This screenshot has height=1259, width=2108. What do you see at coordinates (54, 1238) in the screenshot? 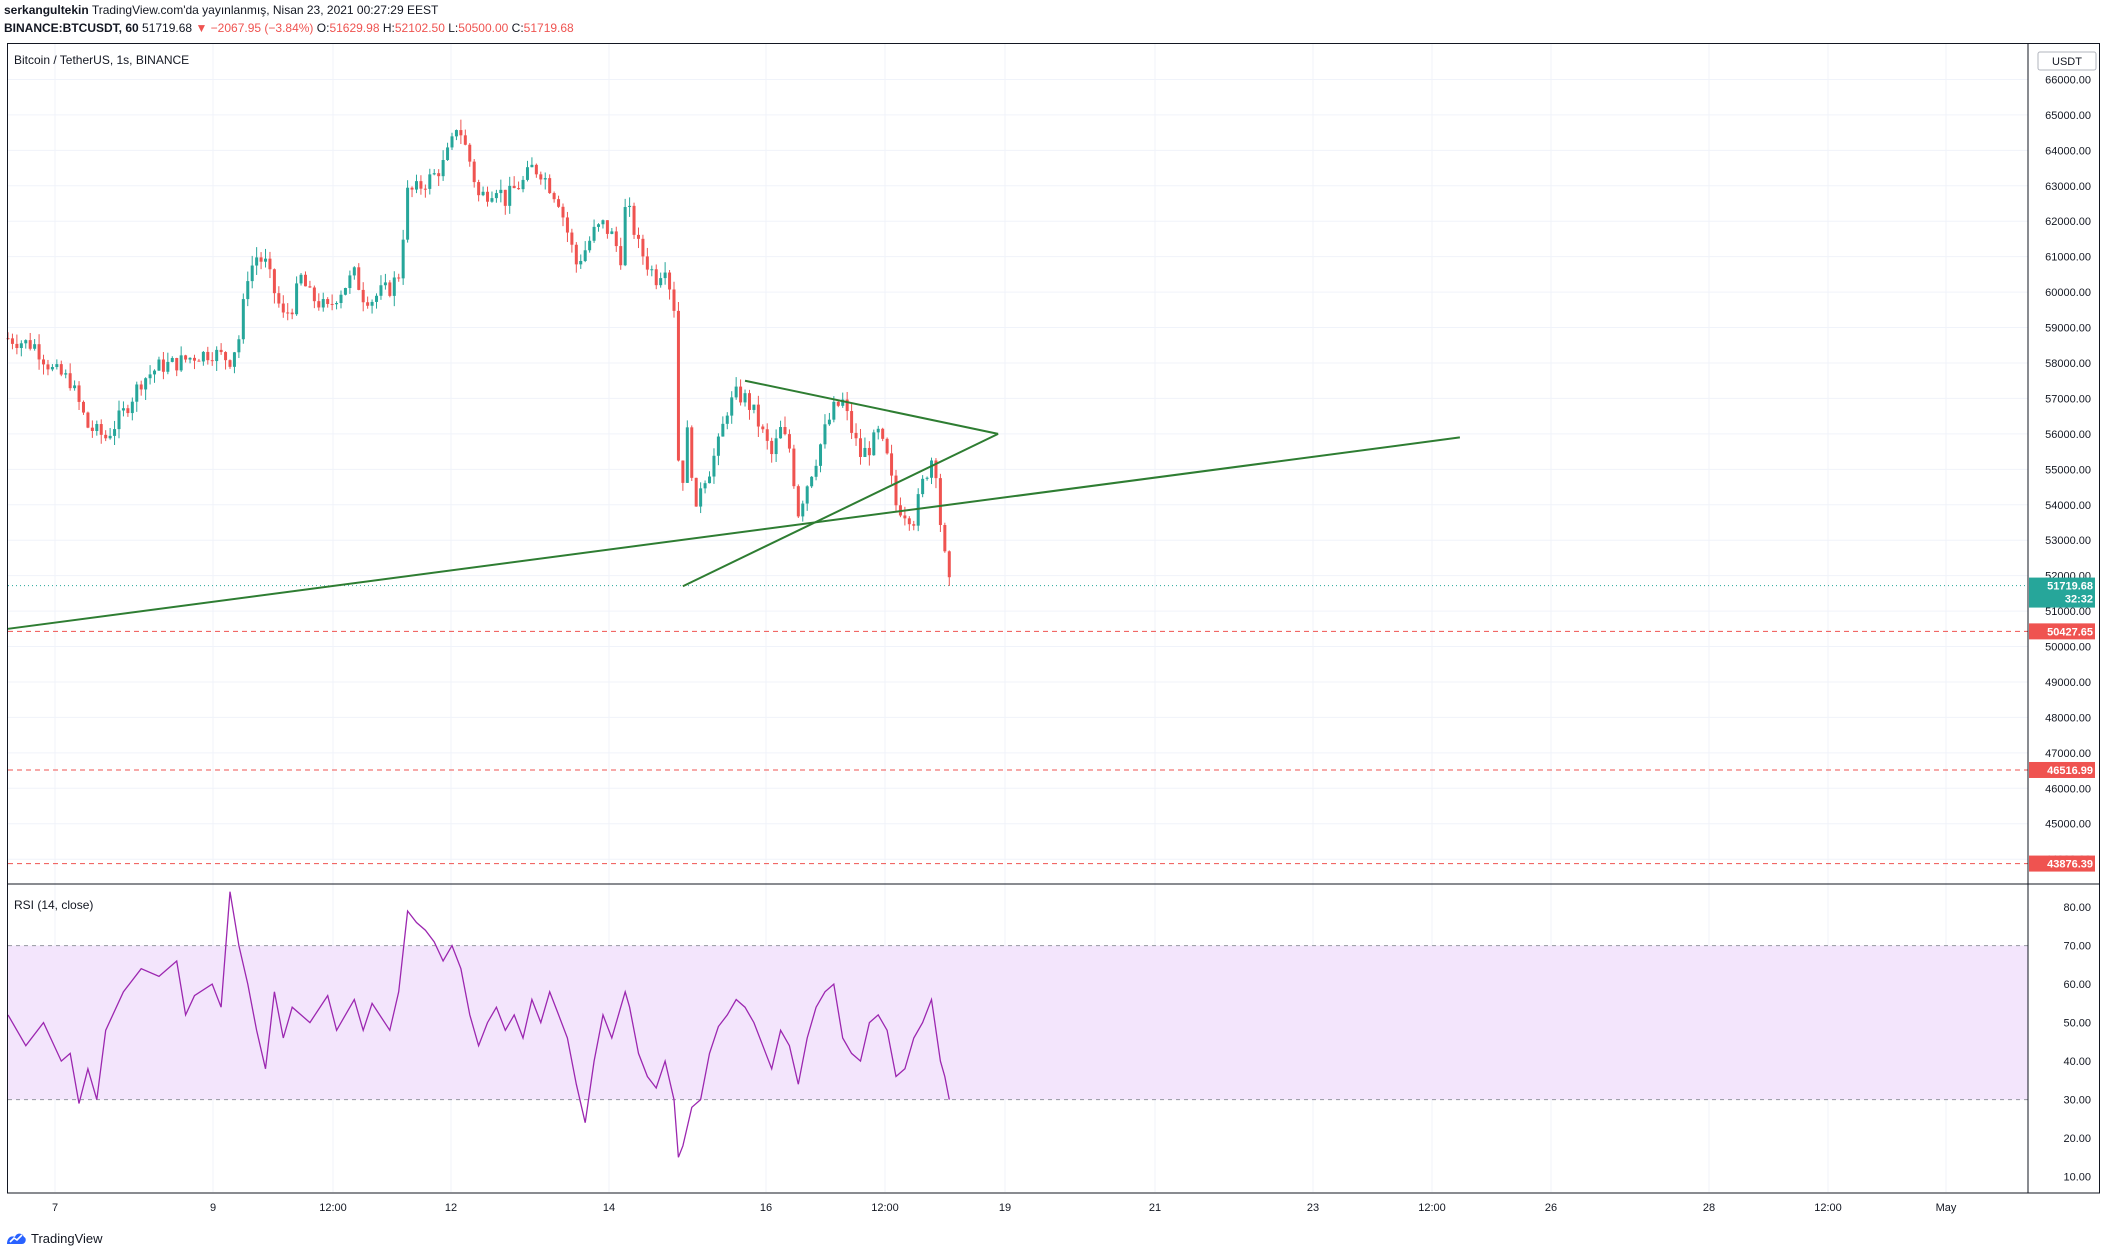
I see `footer-brand: TradingView` at bounding box center [54, 1238].